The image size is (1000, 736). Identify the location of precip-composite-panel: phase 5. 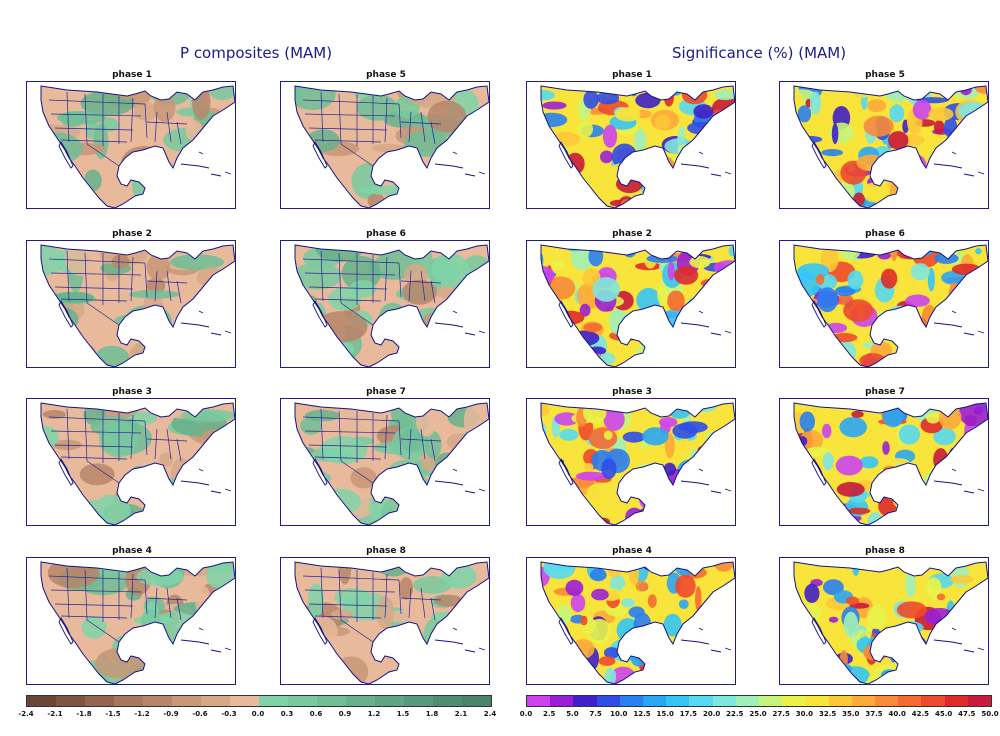
(386, 140).